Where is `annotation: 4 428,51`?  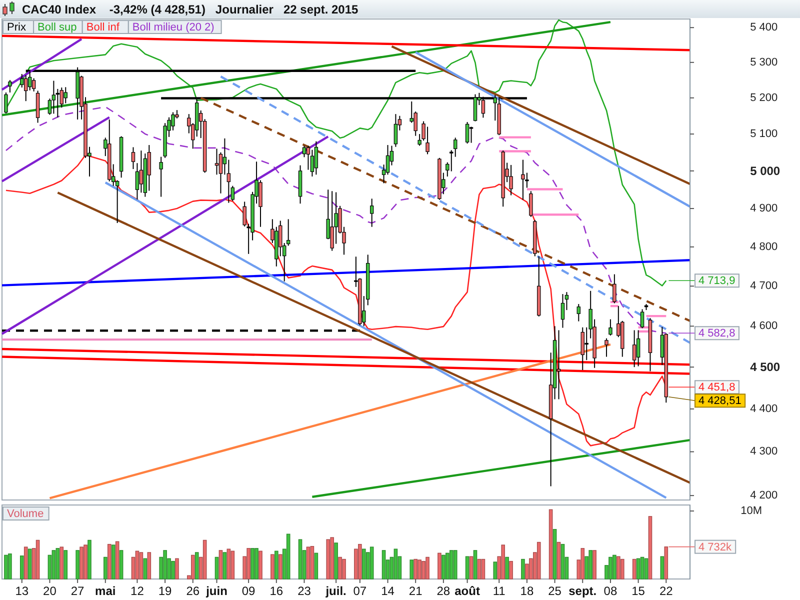 annotation: 4 428,51 is located at coordinates (720, 401).